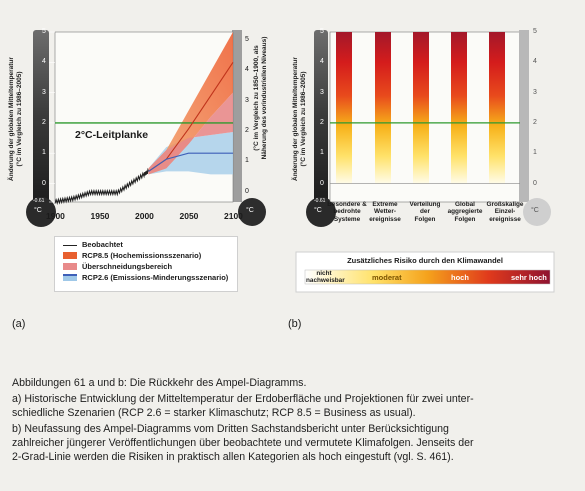 Image resolution: width=585 pixels, height=491 pixels. What do you see at coordinates (127, 266) in the screenshot?
I see `legend-label-overlap: Überschneidungsbereich` at bounding box center [127, 266].